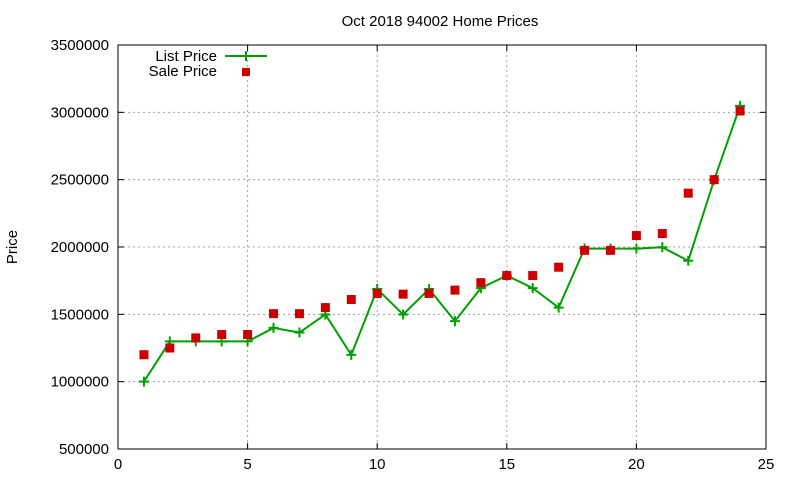 The height and width of the screenshot is (480, 800). I want to click on y-tick-label: 1000000, so click(80, 382).